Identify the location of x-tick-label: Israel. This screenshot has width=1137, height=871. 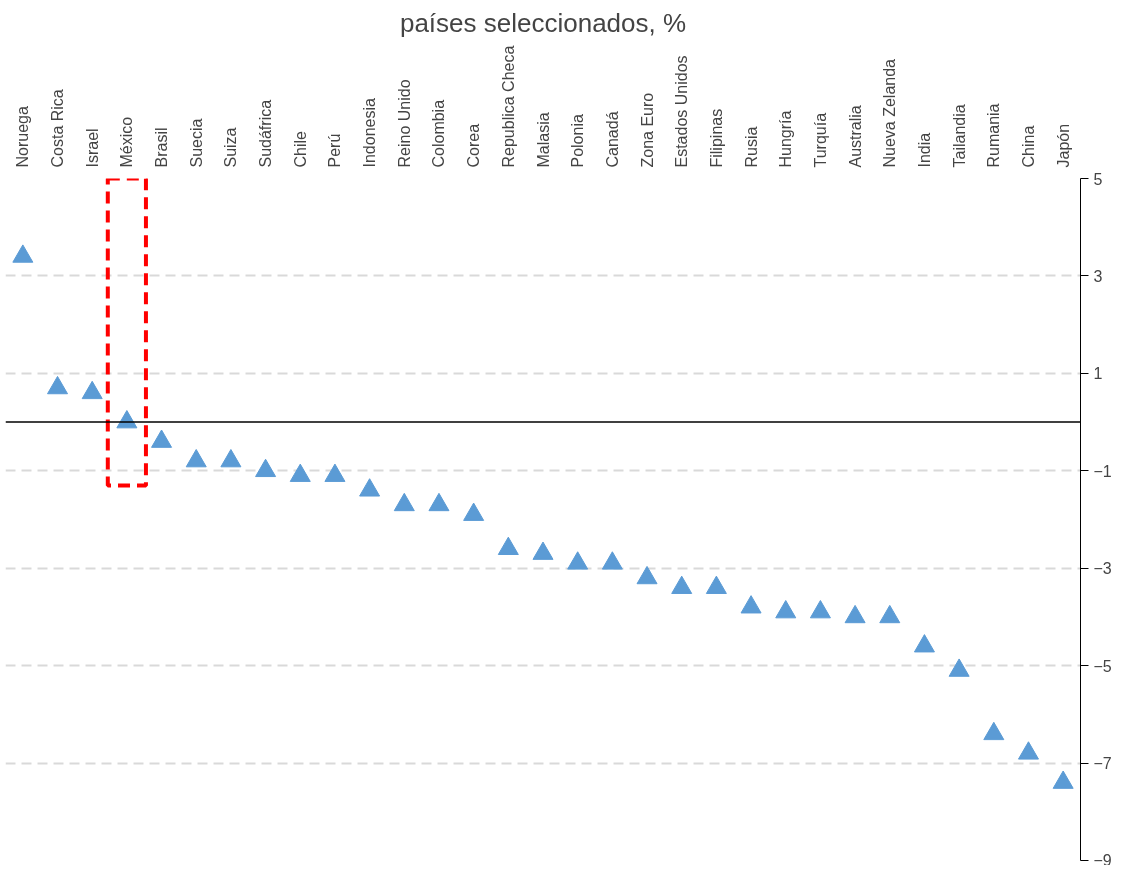
(92, 148).